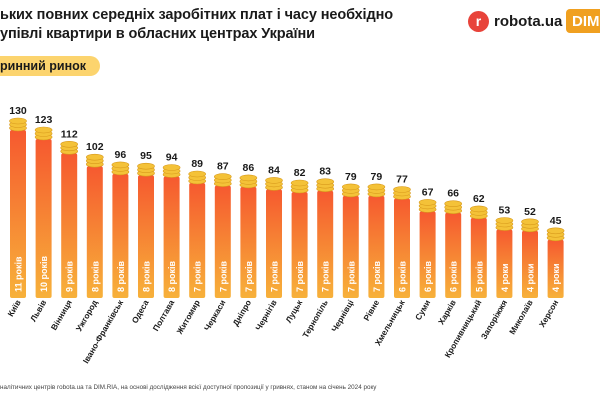  Describe the element at coordinates (275, 276) in the screenshot. I see `years-label-11: 7 років` at that location.